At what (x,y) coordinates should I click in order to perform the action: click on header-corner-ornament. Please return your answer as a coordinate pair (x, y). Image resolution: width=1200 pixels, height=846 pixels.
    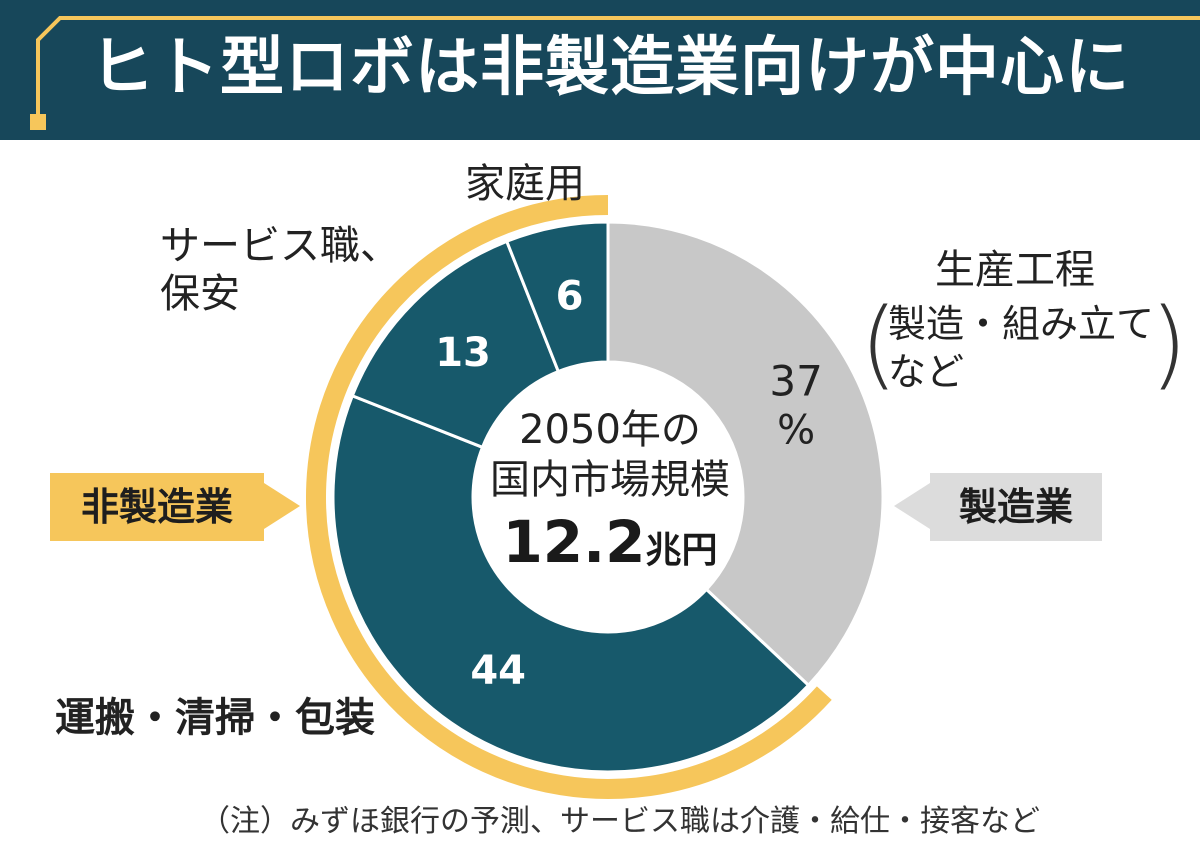
    Looking at the image, I should click on (615, 73).